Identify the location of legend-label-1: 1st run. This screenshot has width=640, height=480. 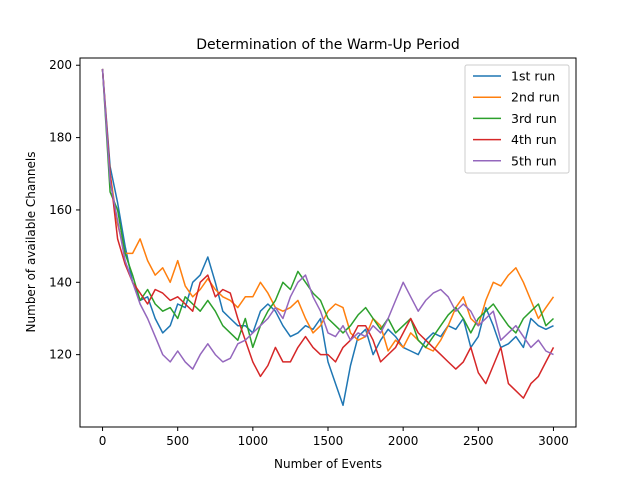
(533, 76).